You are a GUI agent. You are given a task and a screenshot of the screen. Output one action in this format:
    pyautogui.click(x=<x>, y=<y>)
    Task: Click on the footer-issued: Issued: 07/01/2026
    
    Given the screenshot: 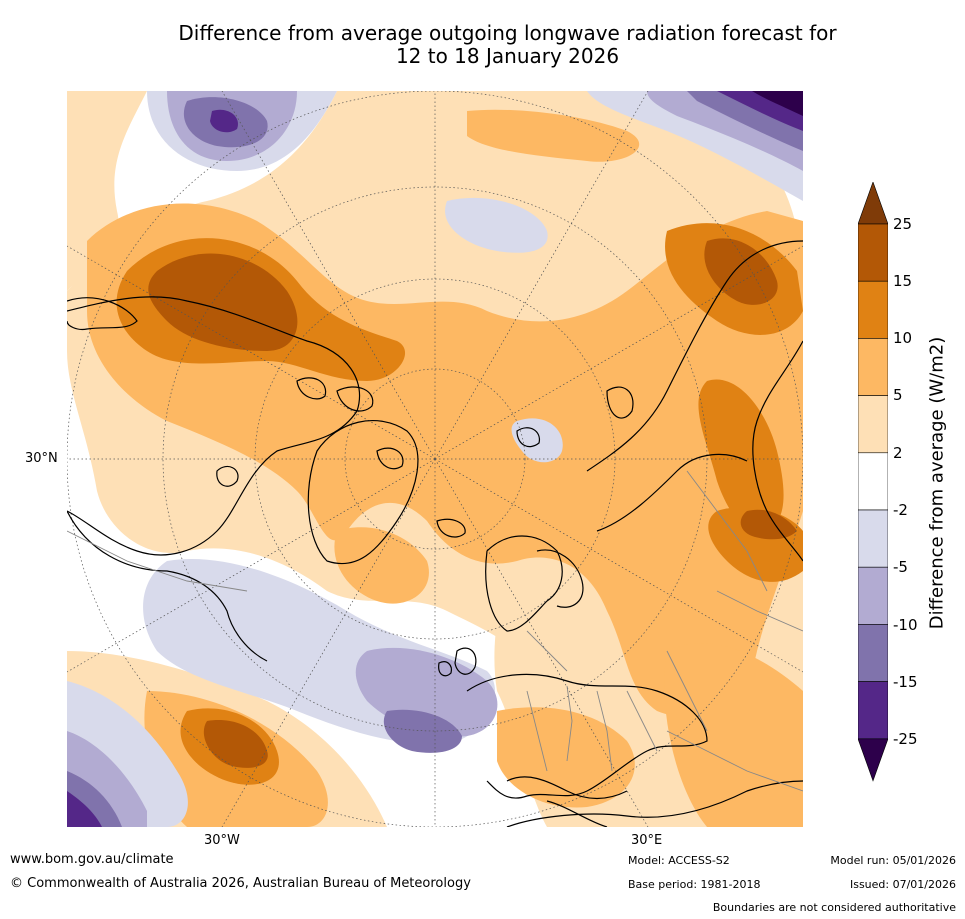 What is the action you would take?
    pyautogui.click(x=902, y=884)
    